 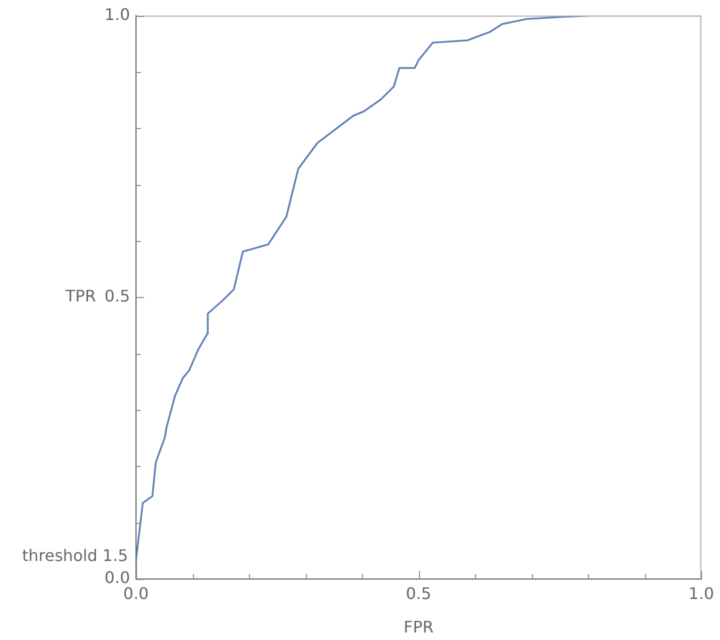 What do you see at coordinates (117, 296) in the screenshot?
I see `y-tick-label: 0.5` at bounding box center [117, 296].